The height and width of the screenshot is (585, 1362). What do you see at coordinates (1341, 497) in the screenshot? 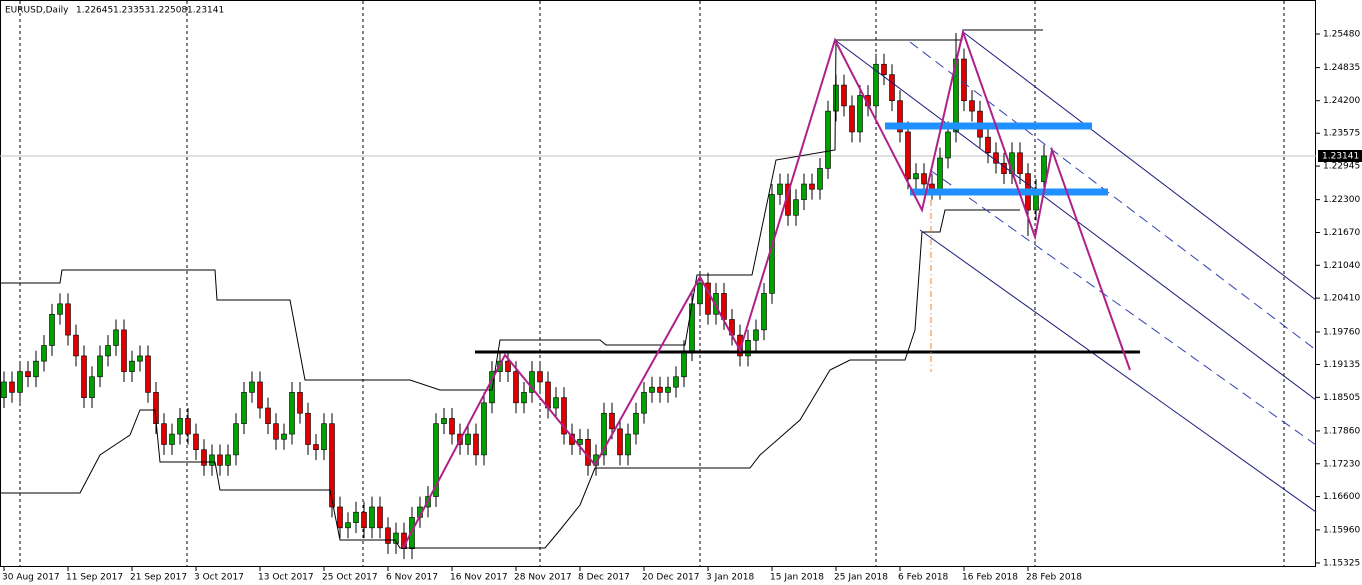
I see `y-tick-label: 1.16600` at bounding box center [1341, 497].